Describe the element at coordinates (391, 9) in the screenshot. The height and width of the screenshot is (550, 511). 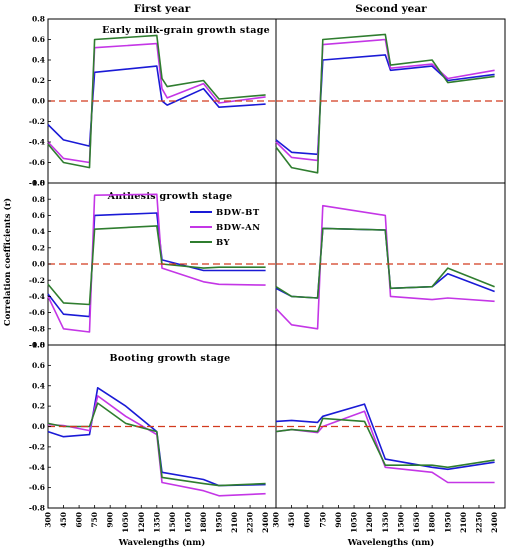
I see `column-title-second-year: Second year` at that location.